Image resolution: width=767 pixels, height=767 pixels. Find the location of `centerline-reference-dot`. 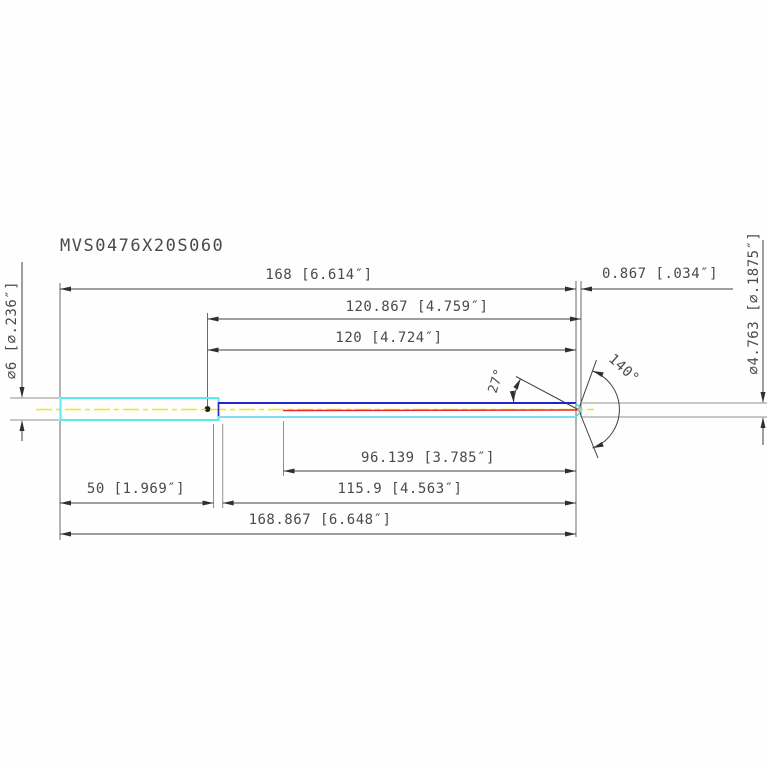

centerline-reference-dot is located at coordinates (207, 409).